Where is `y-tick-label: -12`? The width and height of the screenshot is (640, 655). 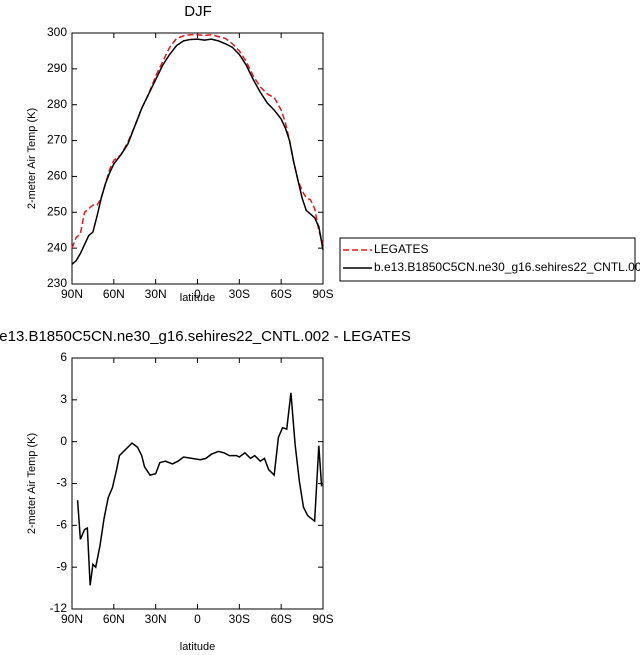 y-tick-label: -12 is located at coordinates (59, 608).